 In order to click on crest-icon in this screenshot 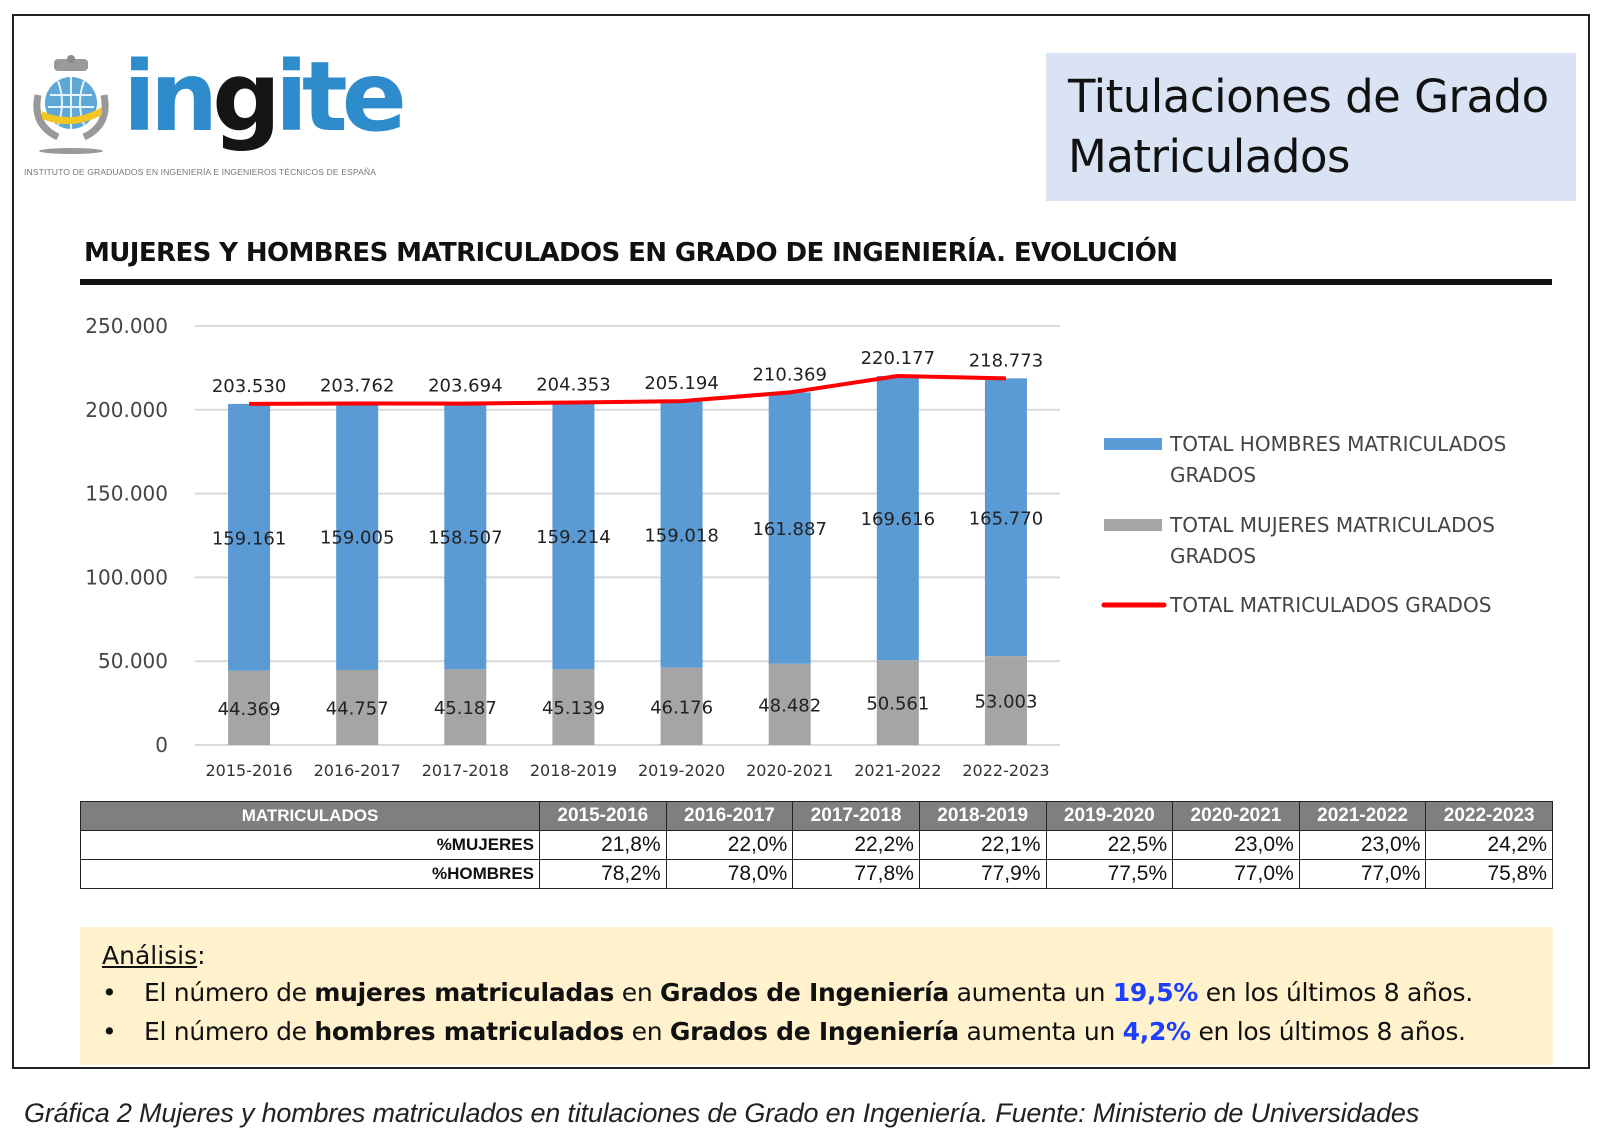, I will do `click(71, 104)`.